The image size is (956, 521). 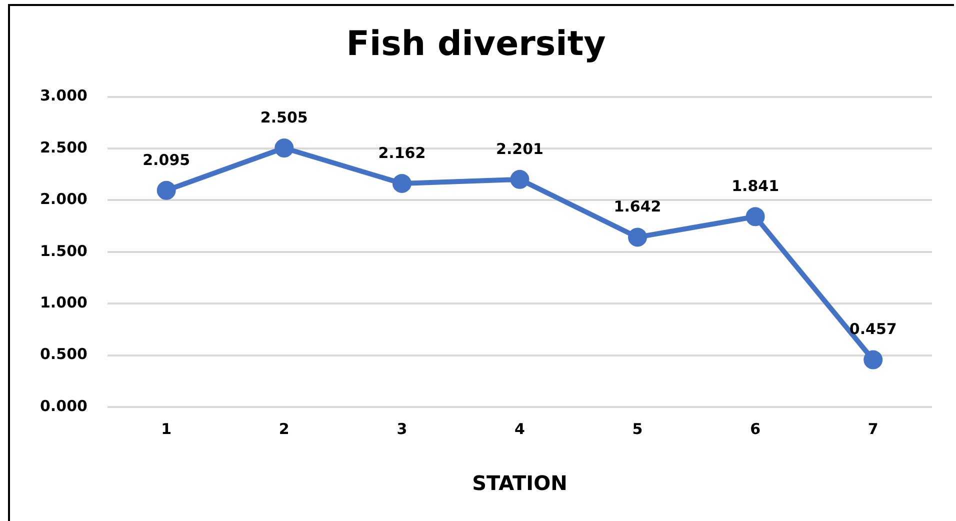 I want to click on y-tick-label: 0.000, so click(x=64, y=405).